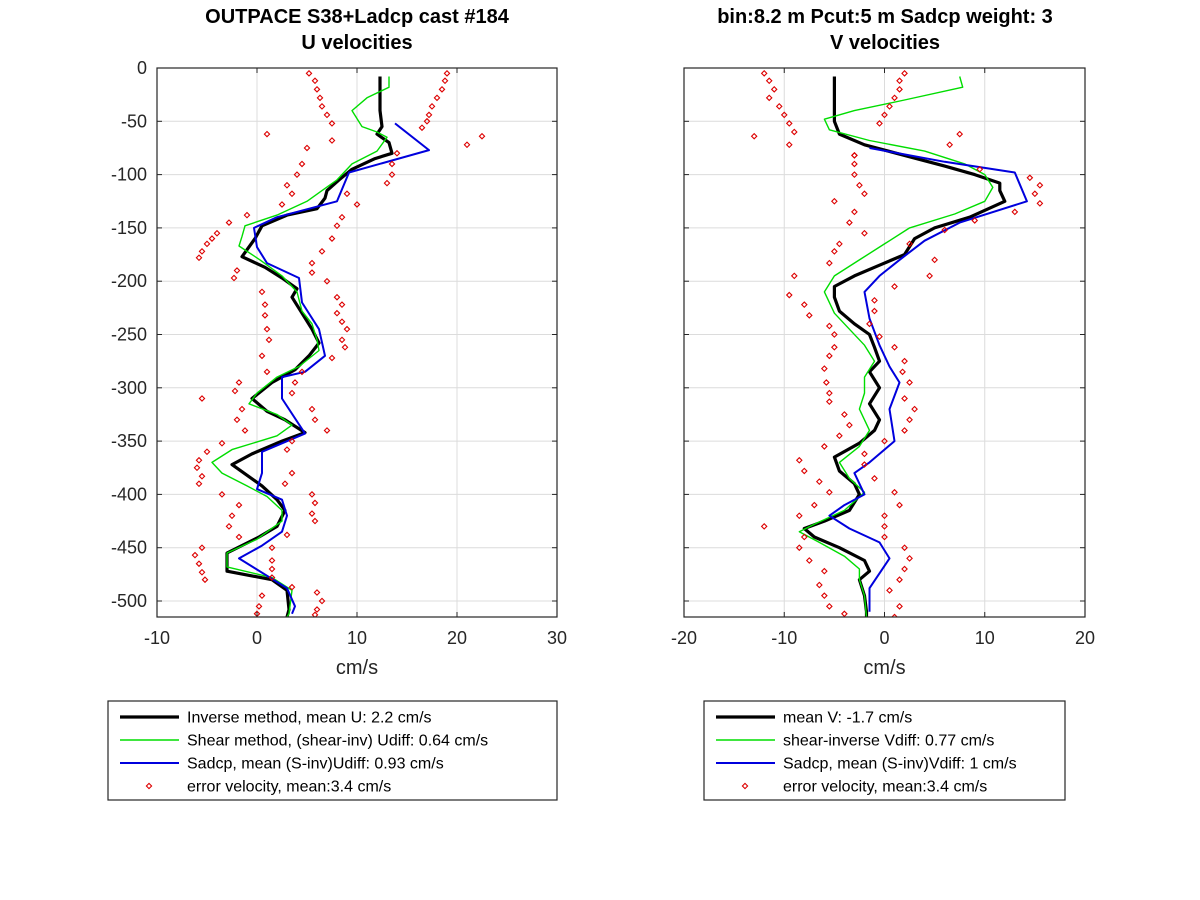  Describe the element at coordinates (357, 17) in the screenshot. I see `chart-title: OUTPACE S38+Ladcp cast #184` at that location.